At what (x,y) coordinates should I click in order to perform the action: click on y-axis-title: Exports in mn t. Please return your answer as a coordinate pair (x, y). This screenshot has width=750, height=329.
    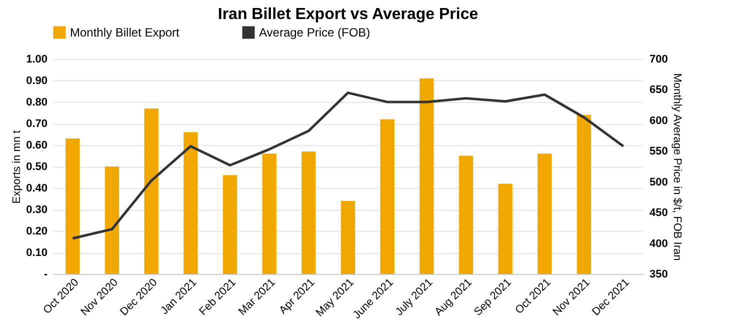
    Looking at the image, I should click on (17, 167).